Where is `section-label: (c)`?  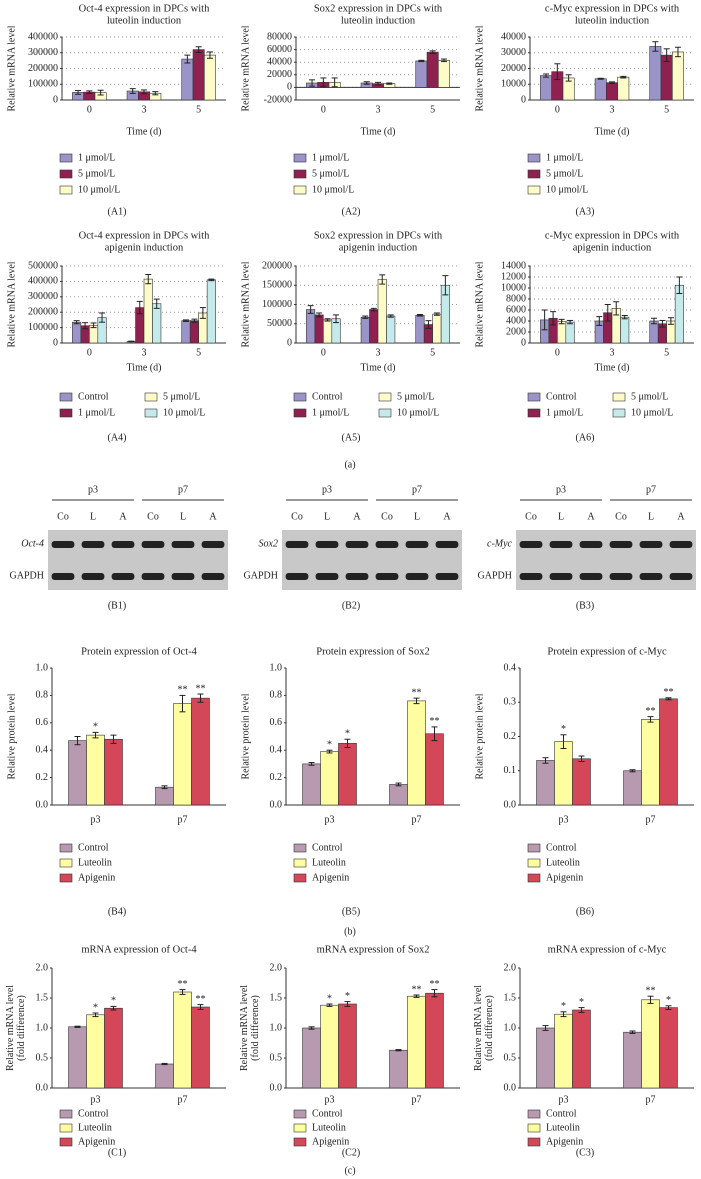
section-label: (c) is located at coordinates (349, 1170).